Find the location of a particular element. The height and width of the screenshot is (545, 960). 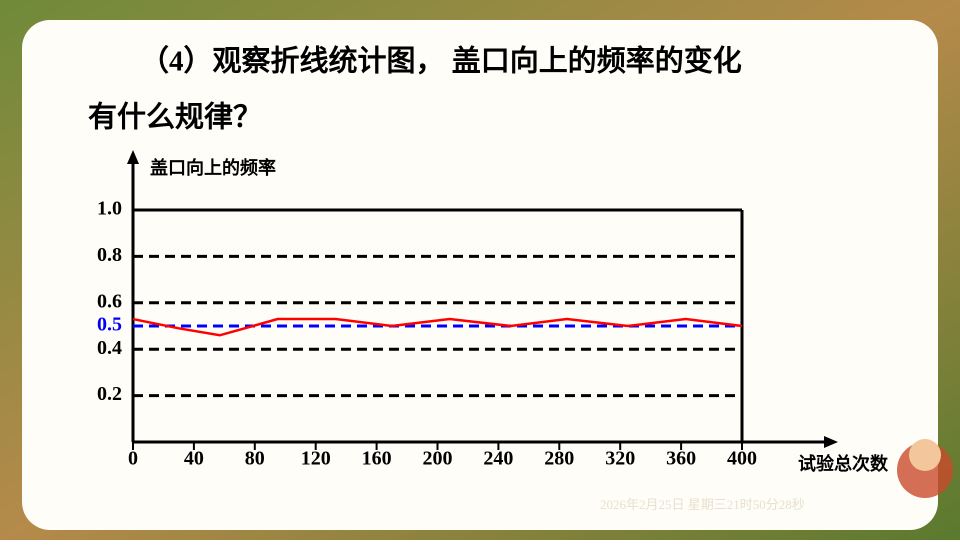

timestamp: 2026年2月25日 星期三21时50分28秒 is located at coordinates (702, 504).